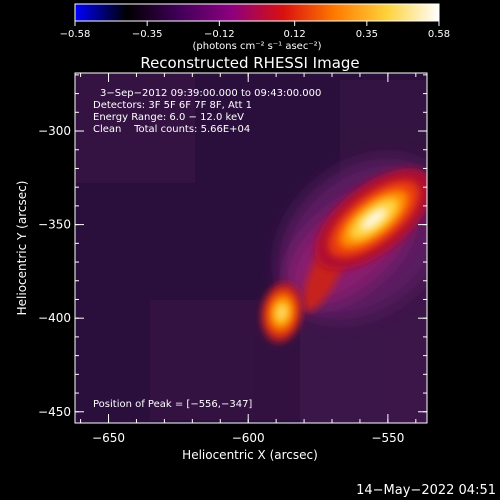 This screenshot has width=500, height=500. What do you see at coordinates (147, 34) in the screenshot?
I see `colorbar-tick-label: −0.35` at bounding box center [147, 34].